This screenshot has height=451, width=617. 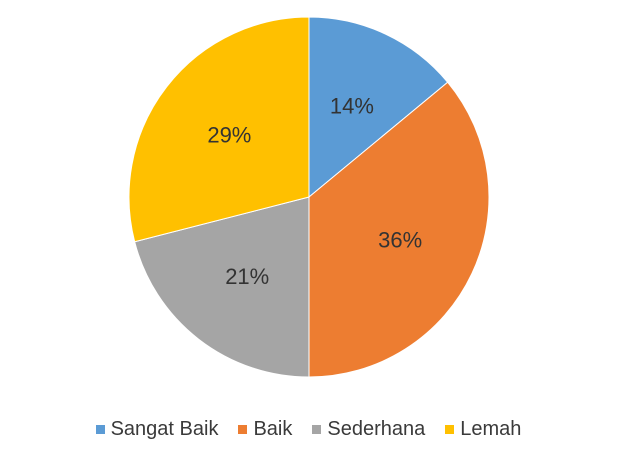 What do you see at coordinates (378, 107) in the screenshot?
I see `pie-slice-sangat-baik` at bounding box center [378, 107].